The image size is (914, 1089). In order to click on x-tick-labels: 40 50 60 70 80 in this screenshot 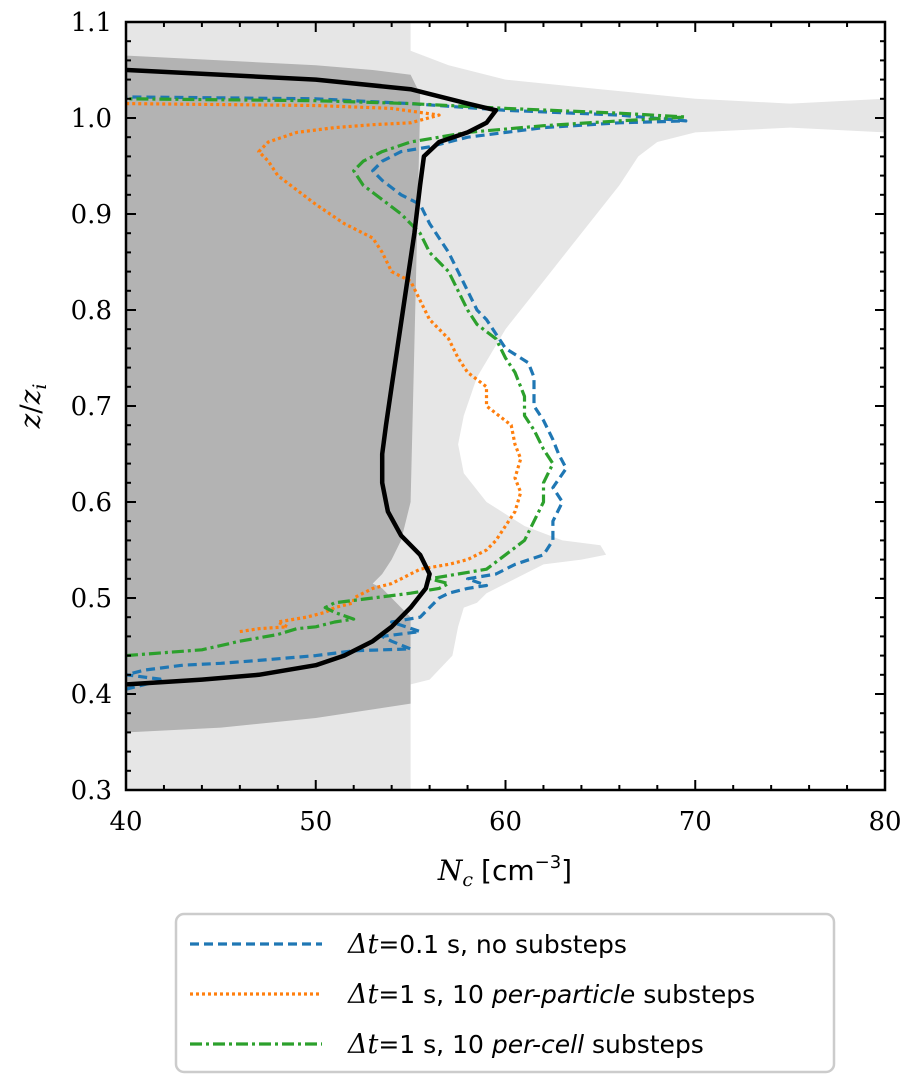, I will do `click(505, 822)`.